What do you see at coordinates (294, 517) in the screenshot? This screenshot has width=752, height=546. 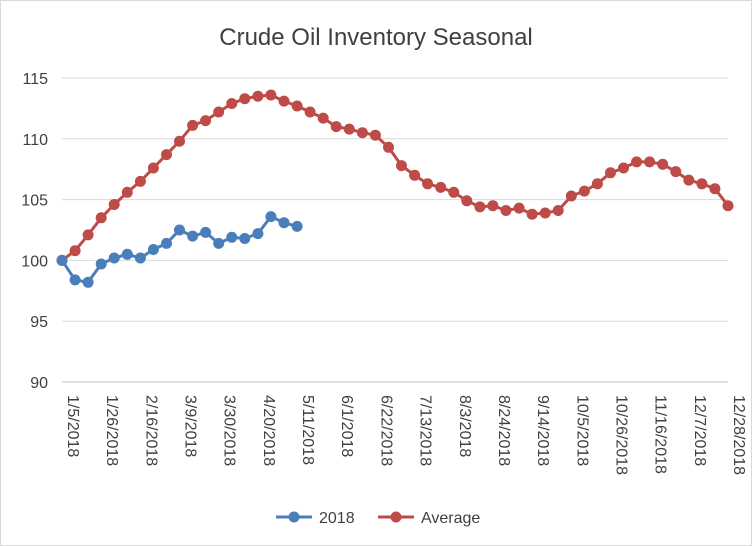 I see `legend-2018-marker` at bounding box center [294, 517].